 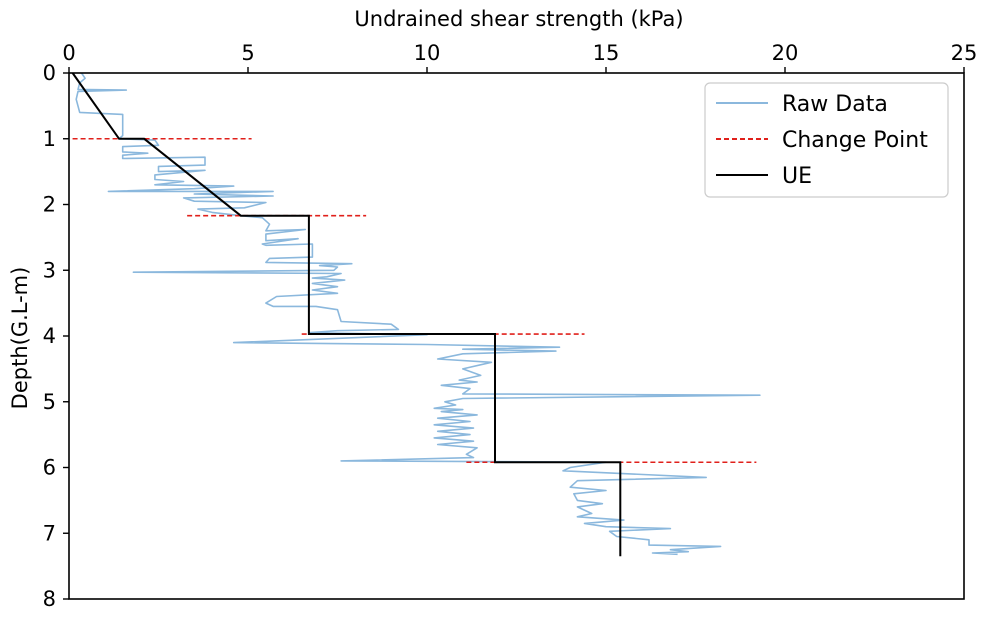 What do you see at coordinates (68, 53) in the screenshot?
I see `x-tick-label: 0` at bounding box center [68, 53].